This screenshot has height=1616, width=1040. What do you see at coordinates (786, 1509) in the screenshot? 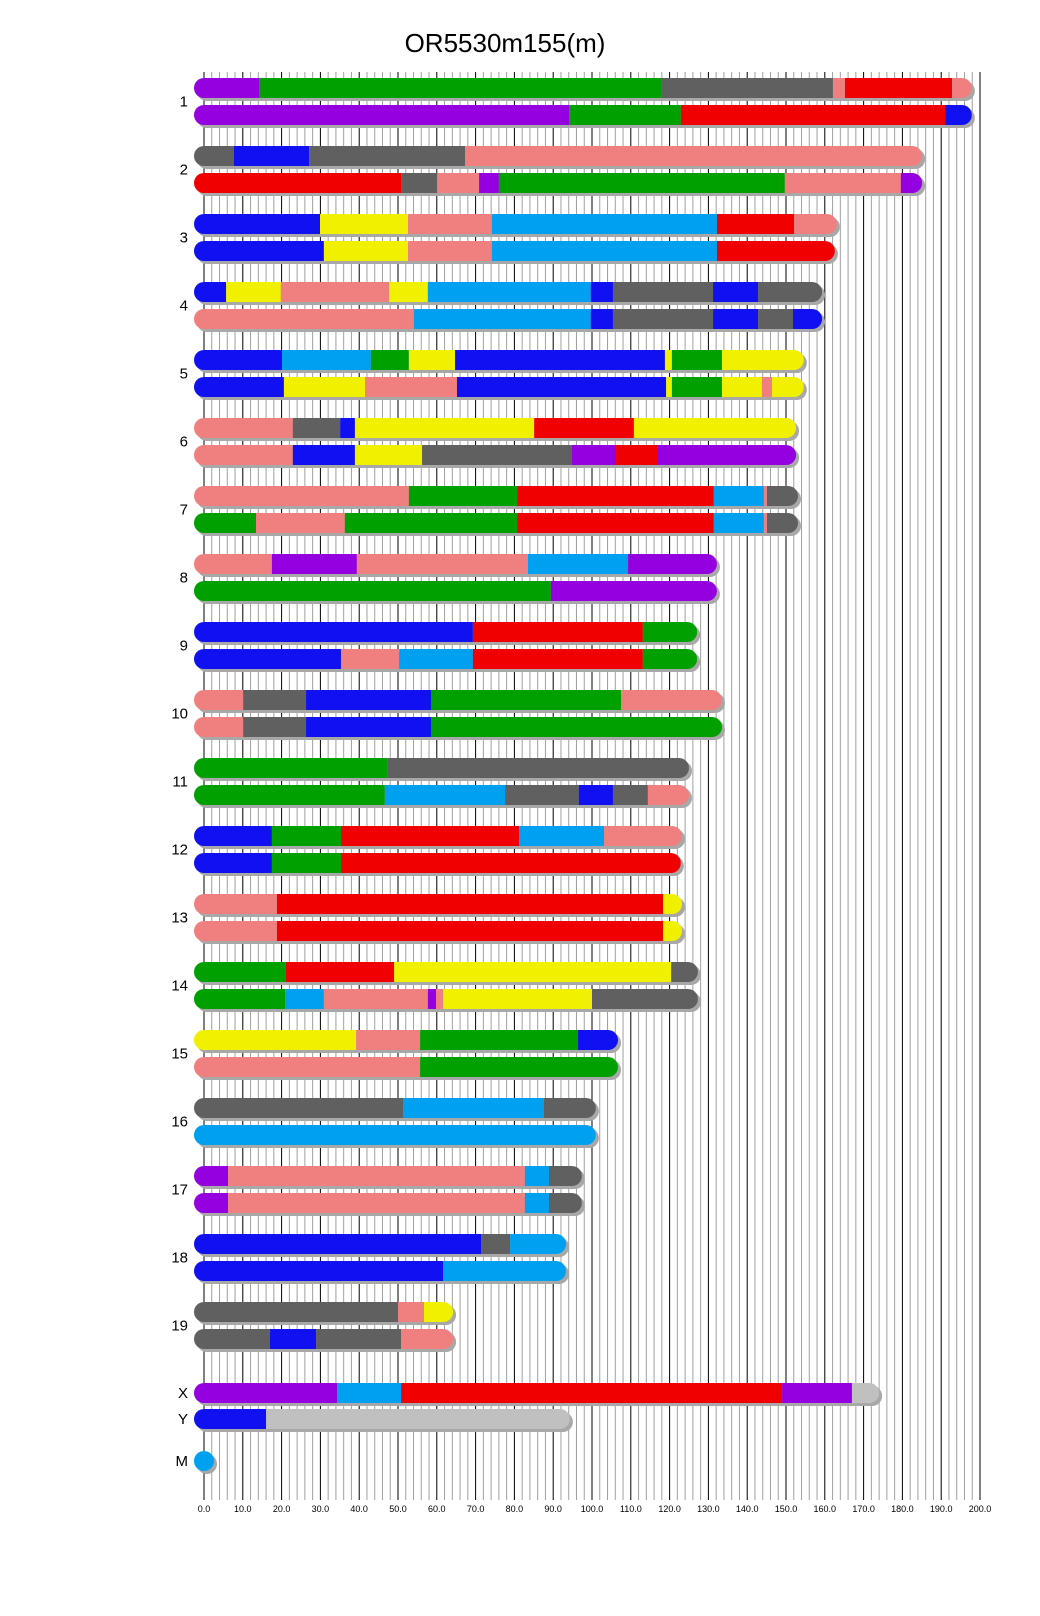
I see `x-tick-label: 150.0` at bounding box center [786, 1509].